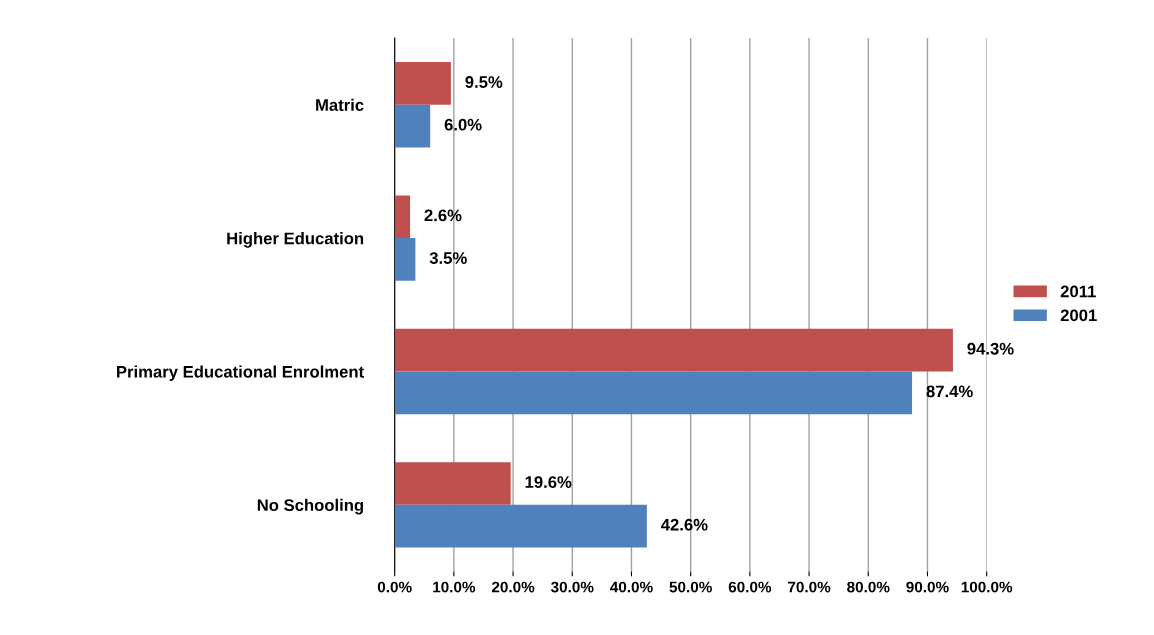 The height and width of the screenshot is (635, 1154). What do you see at coordinates (990, 348) in the screenshot?
I see `data-label: 94.3%` at bounding box center [990, 348].